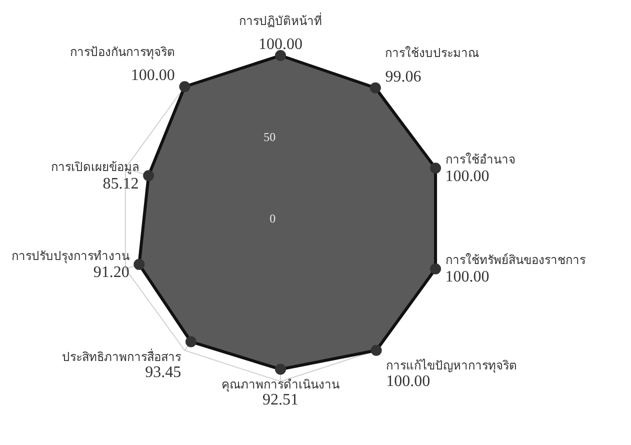 This screenshot has width=631, height=445. What do you see at coordinates (111, 273) in the screenshot?
I see `text: 91.20` at bounding box center [111, 273].